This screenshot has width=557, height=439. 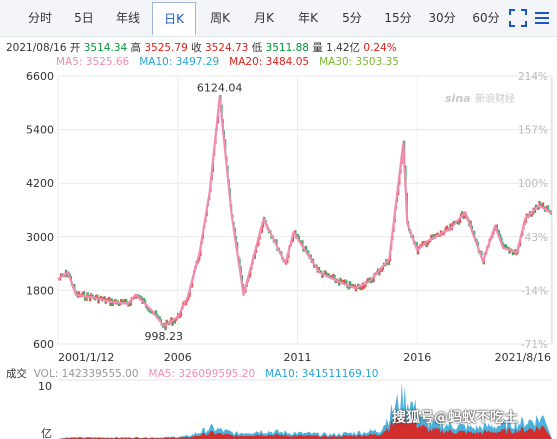 What do you see at coordinates (442, 18) in the screenshot?
I see `tab-30-min: 30分` at bounding box center [442, 18].